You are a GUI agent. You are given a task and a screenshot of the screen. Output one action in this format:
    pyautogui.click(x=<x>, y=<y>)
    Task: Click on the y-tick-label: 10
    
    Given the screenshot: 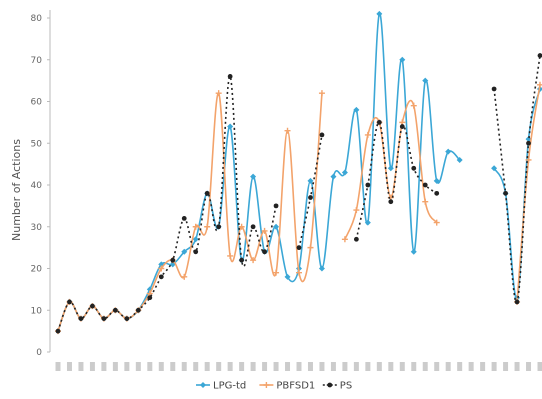 What is the action you would take?
    pyautogui.click(x=37, y=311)
    